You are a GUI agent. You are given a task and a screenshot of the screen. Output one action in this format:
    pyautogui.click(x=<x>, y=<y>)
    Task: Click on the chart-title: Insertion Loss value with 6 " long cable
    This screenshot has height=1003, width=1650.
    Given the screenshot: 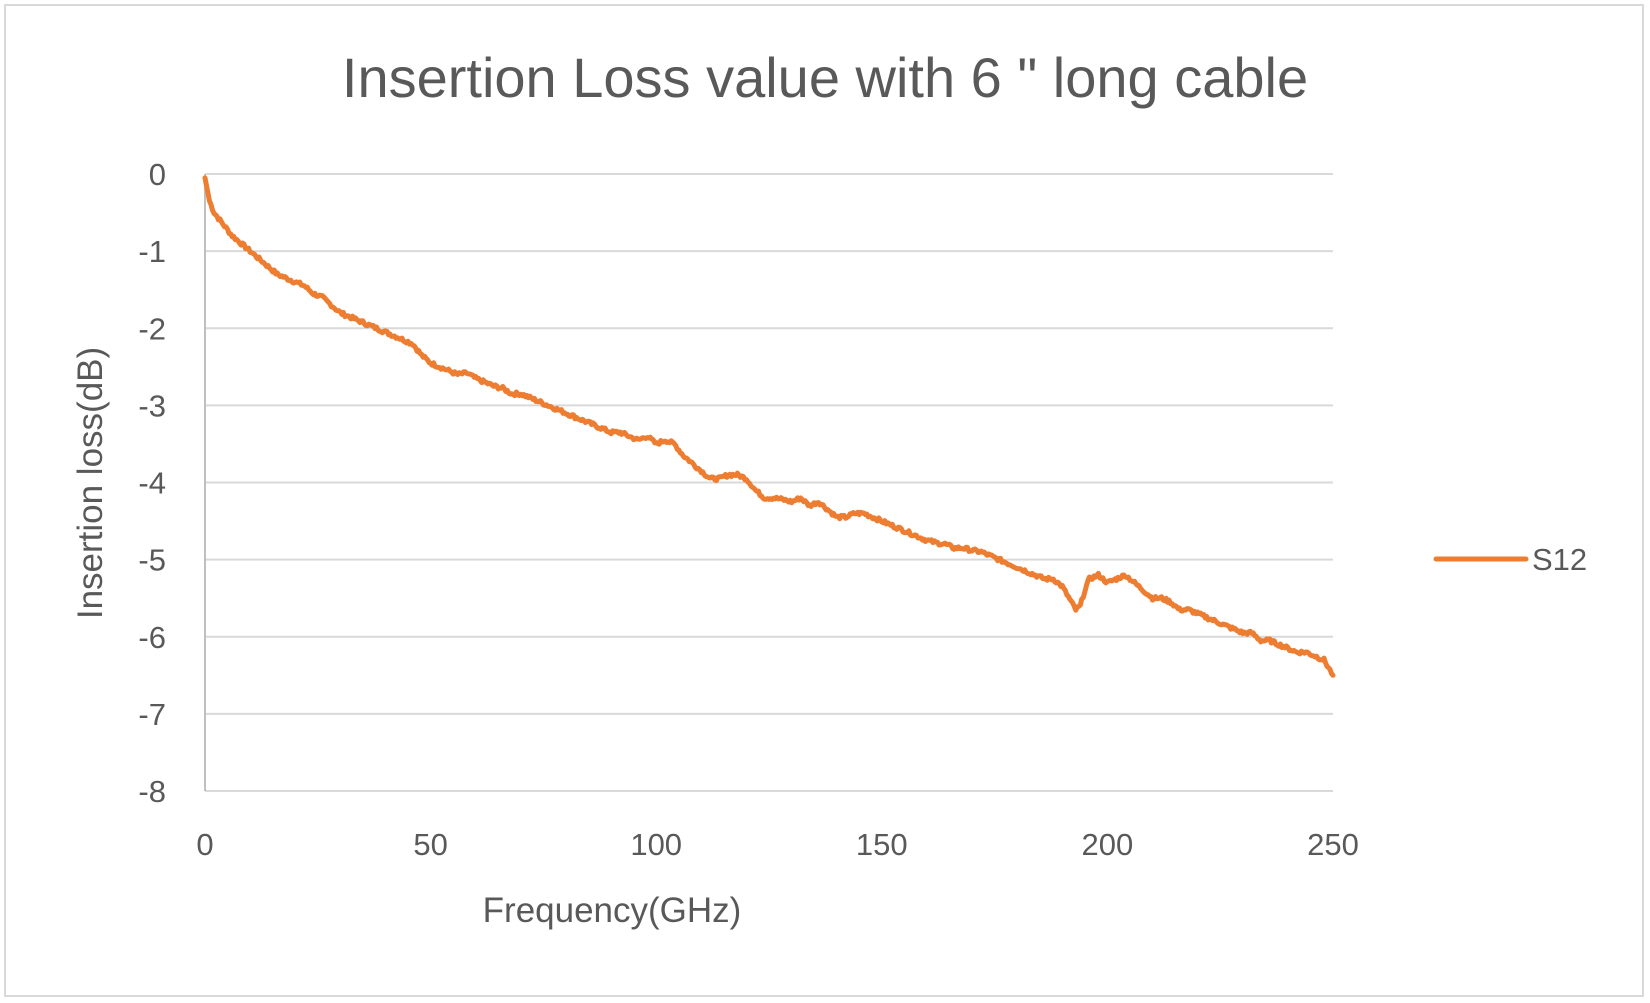 What is the action you would take?
    pyautogui.click(x=825, y=77)
    